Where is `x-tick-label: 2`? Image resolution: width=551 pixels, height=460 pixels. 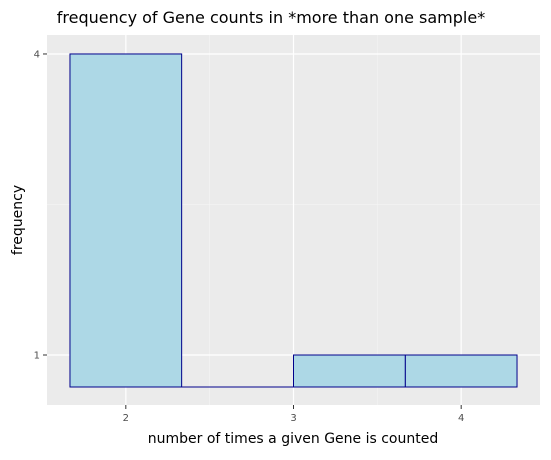 x-tick-label: 2 is located at coordinates (126, 418).